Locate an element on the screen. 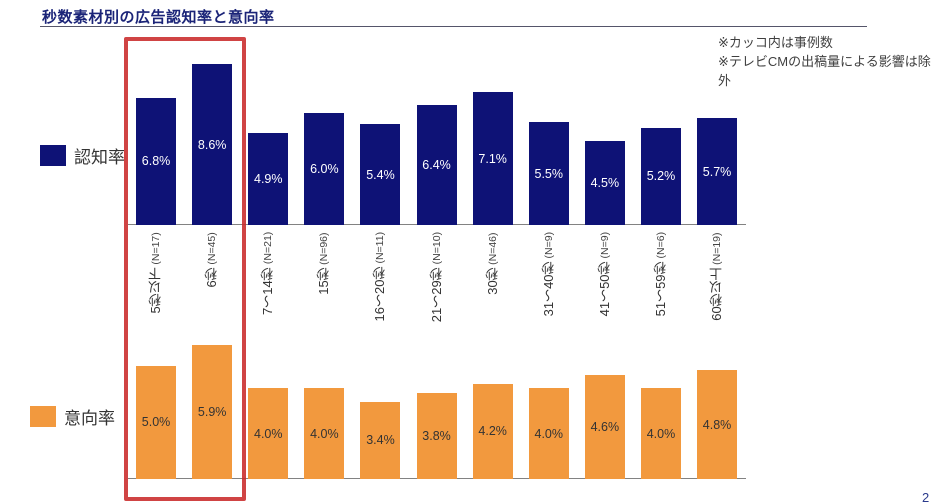 This screenshot has height=504, width=943. bar-意向率-4: 3.4% is located at coordinates (380, 440).